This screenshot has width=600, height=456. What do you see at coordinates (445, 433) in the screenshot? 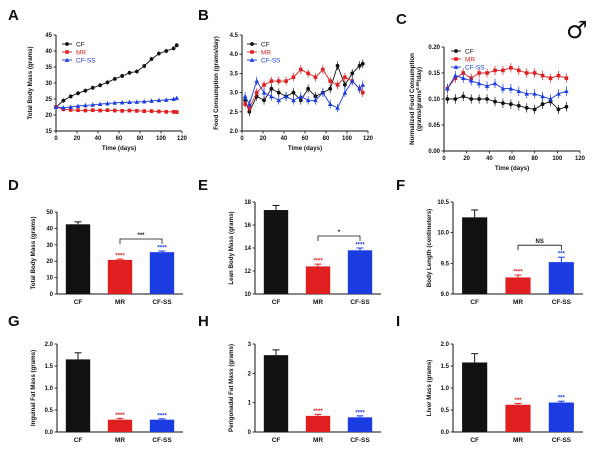
I see `y-tick-label: 0.0` at bounding box center [445, 433].